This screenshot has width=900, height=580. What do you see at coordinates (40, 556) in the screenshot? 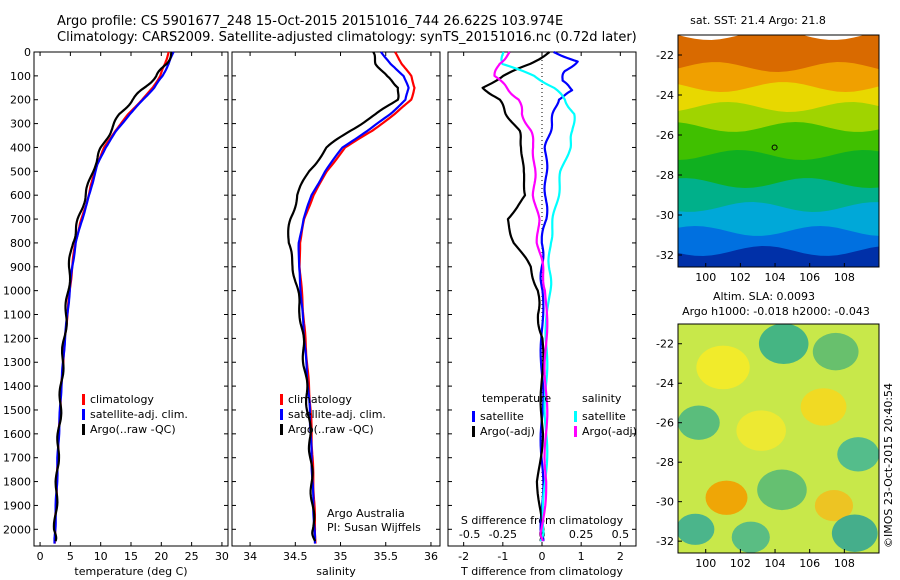
I see `temperature-xtick-label: 0` at bounding box center [40, 556].